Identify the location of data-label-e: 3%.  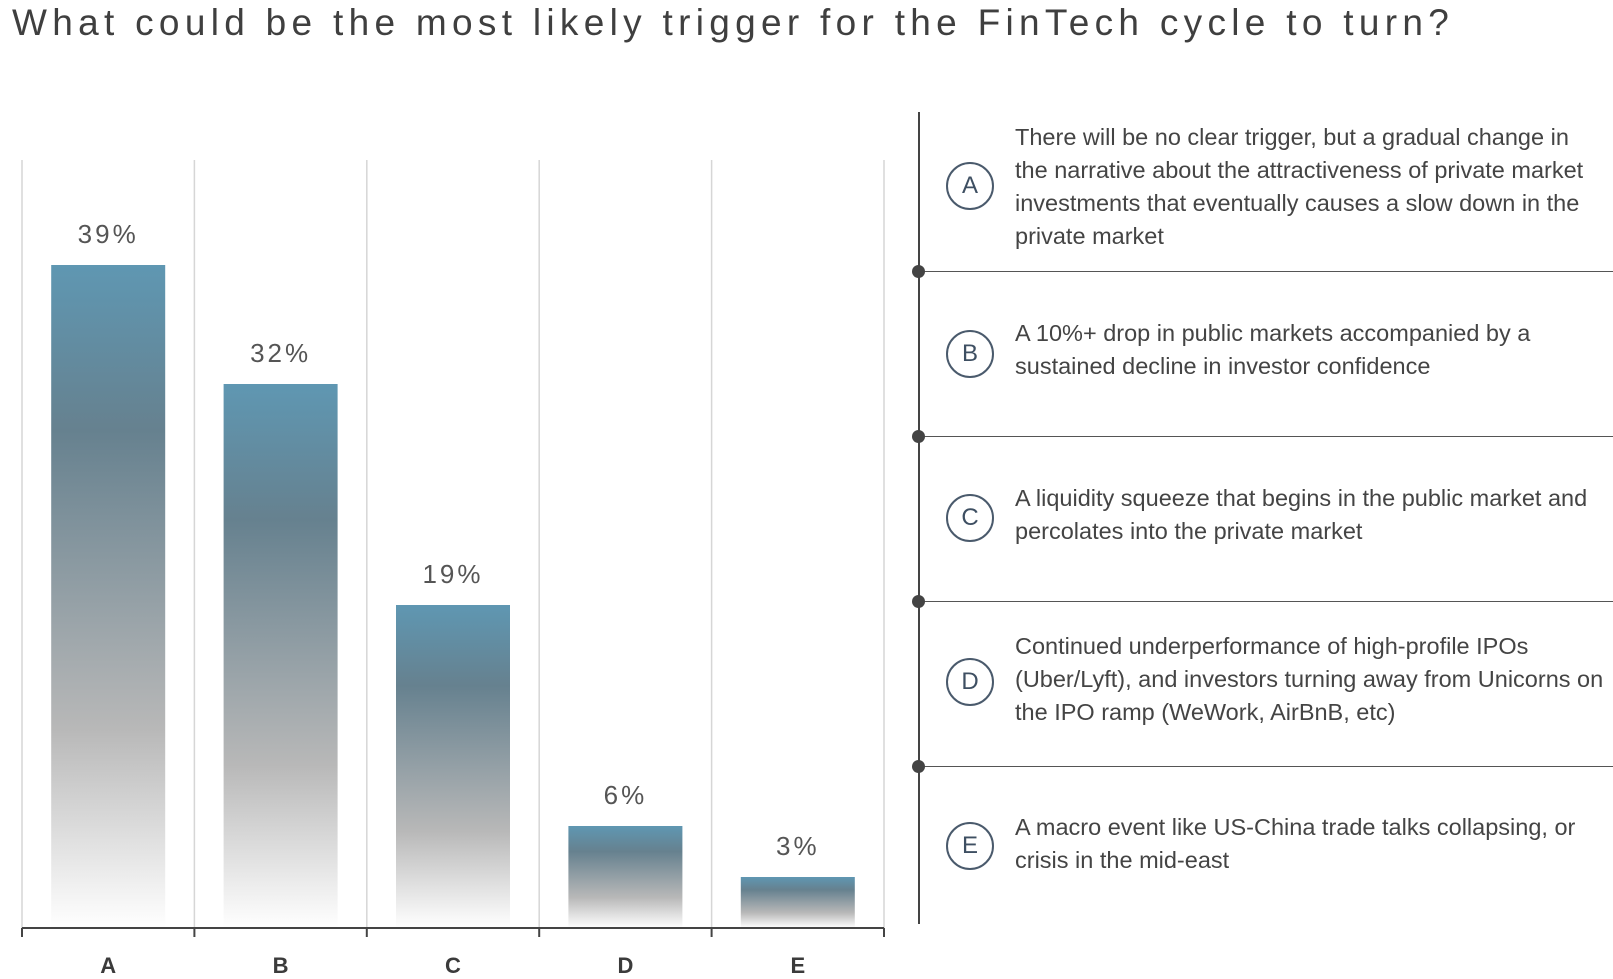
(798, 846).